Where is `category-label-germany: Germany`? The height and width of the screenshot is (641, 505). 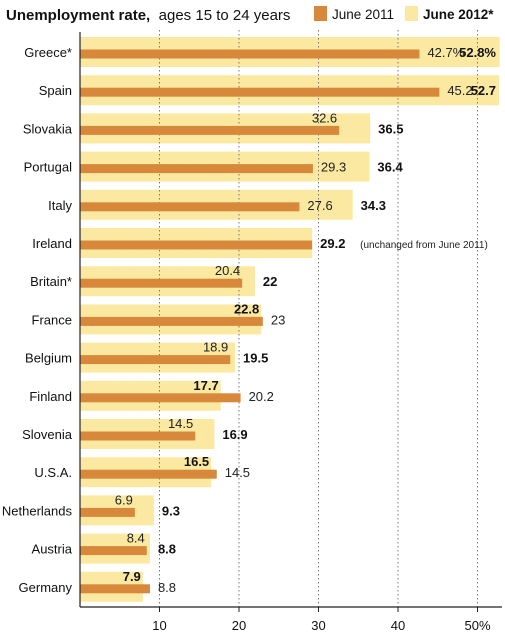
category-label-germany: Germany is located at coordinates (46, 587).